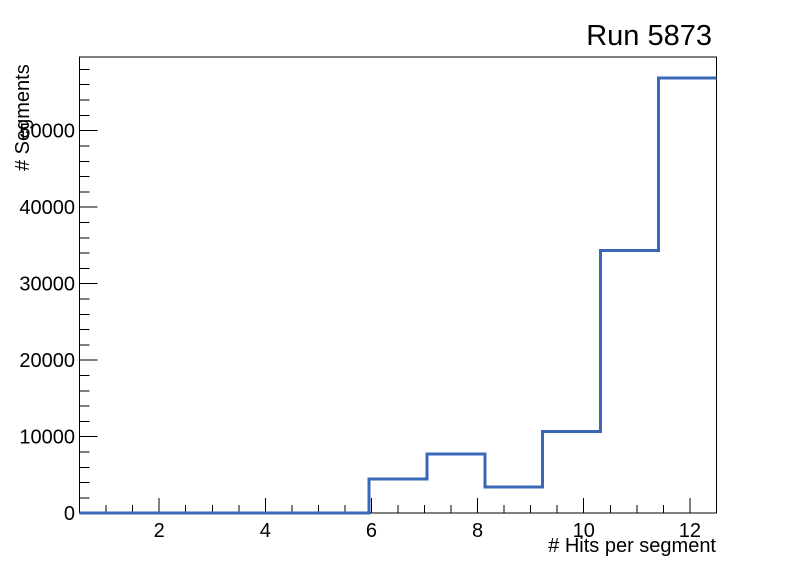 The height and width of the screenshot is (572, 796). Describe the element at coordinates (159, 531) in the screenshot. I see `x-tick-label: 2` at that location.